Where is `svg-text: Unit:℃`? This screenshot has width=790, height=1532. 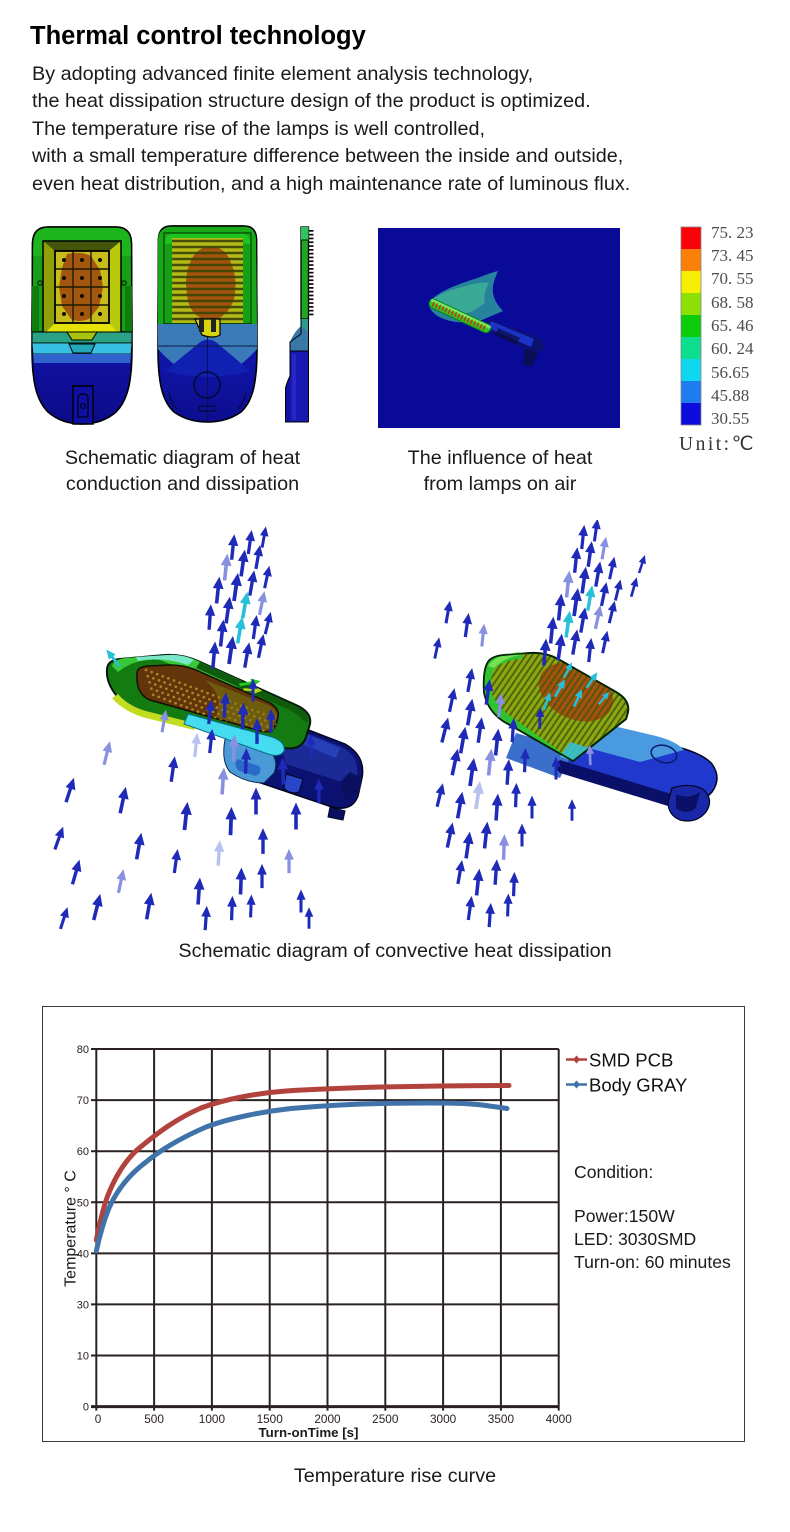
svg-text: Unit:℃ is located at coordinates (717, 444).